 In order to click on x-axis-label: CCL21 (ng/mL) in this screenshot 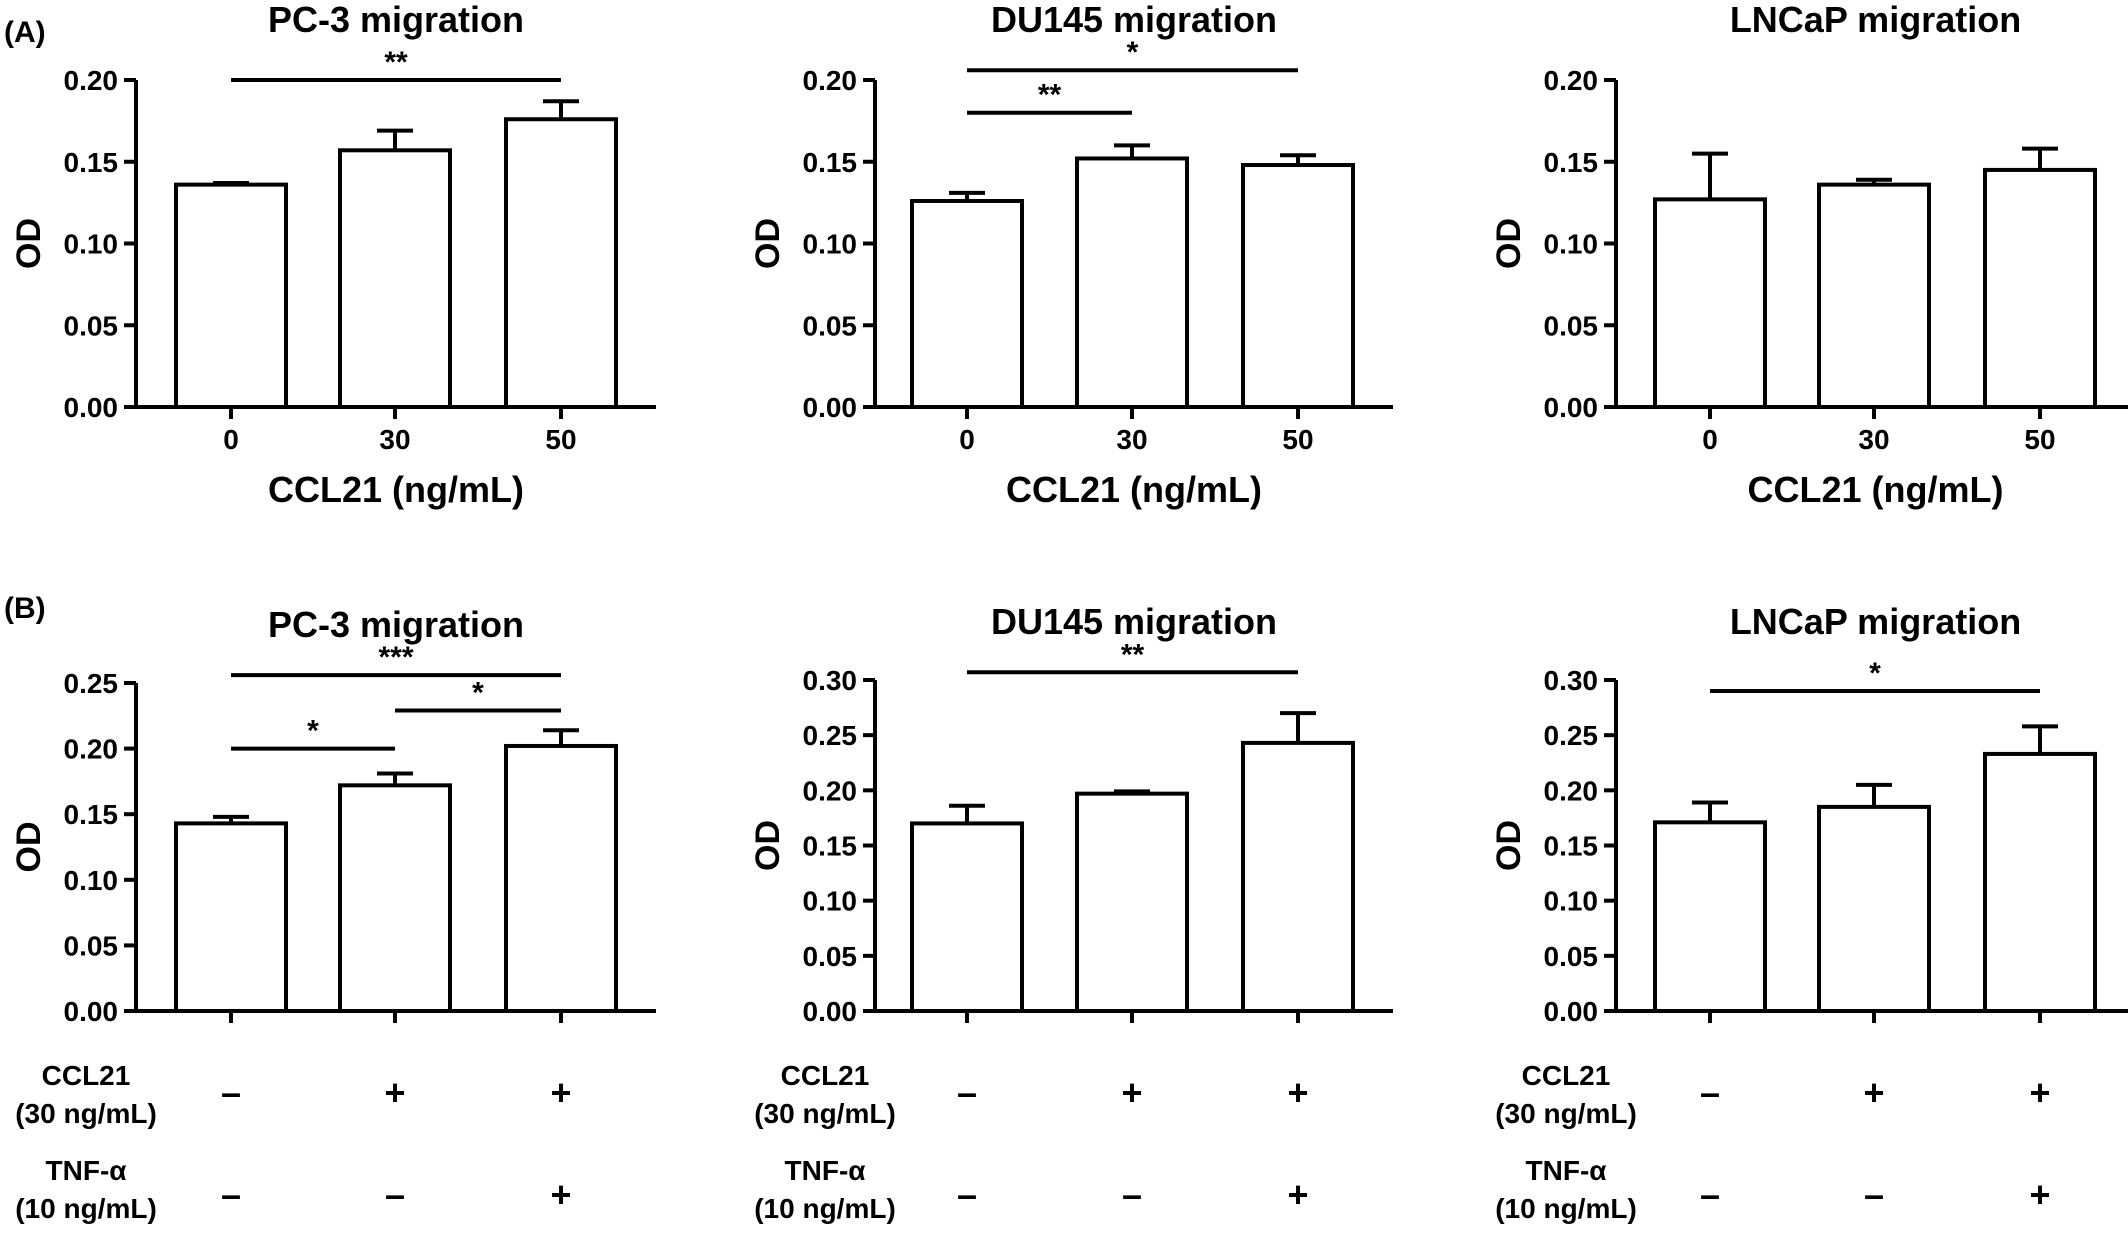, I will do `click(1876, 489)`.